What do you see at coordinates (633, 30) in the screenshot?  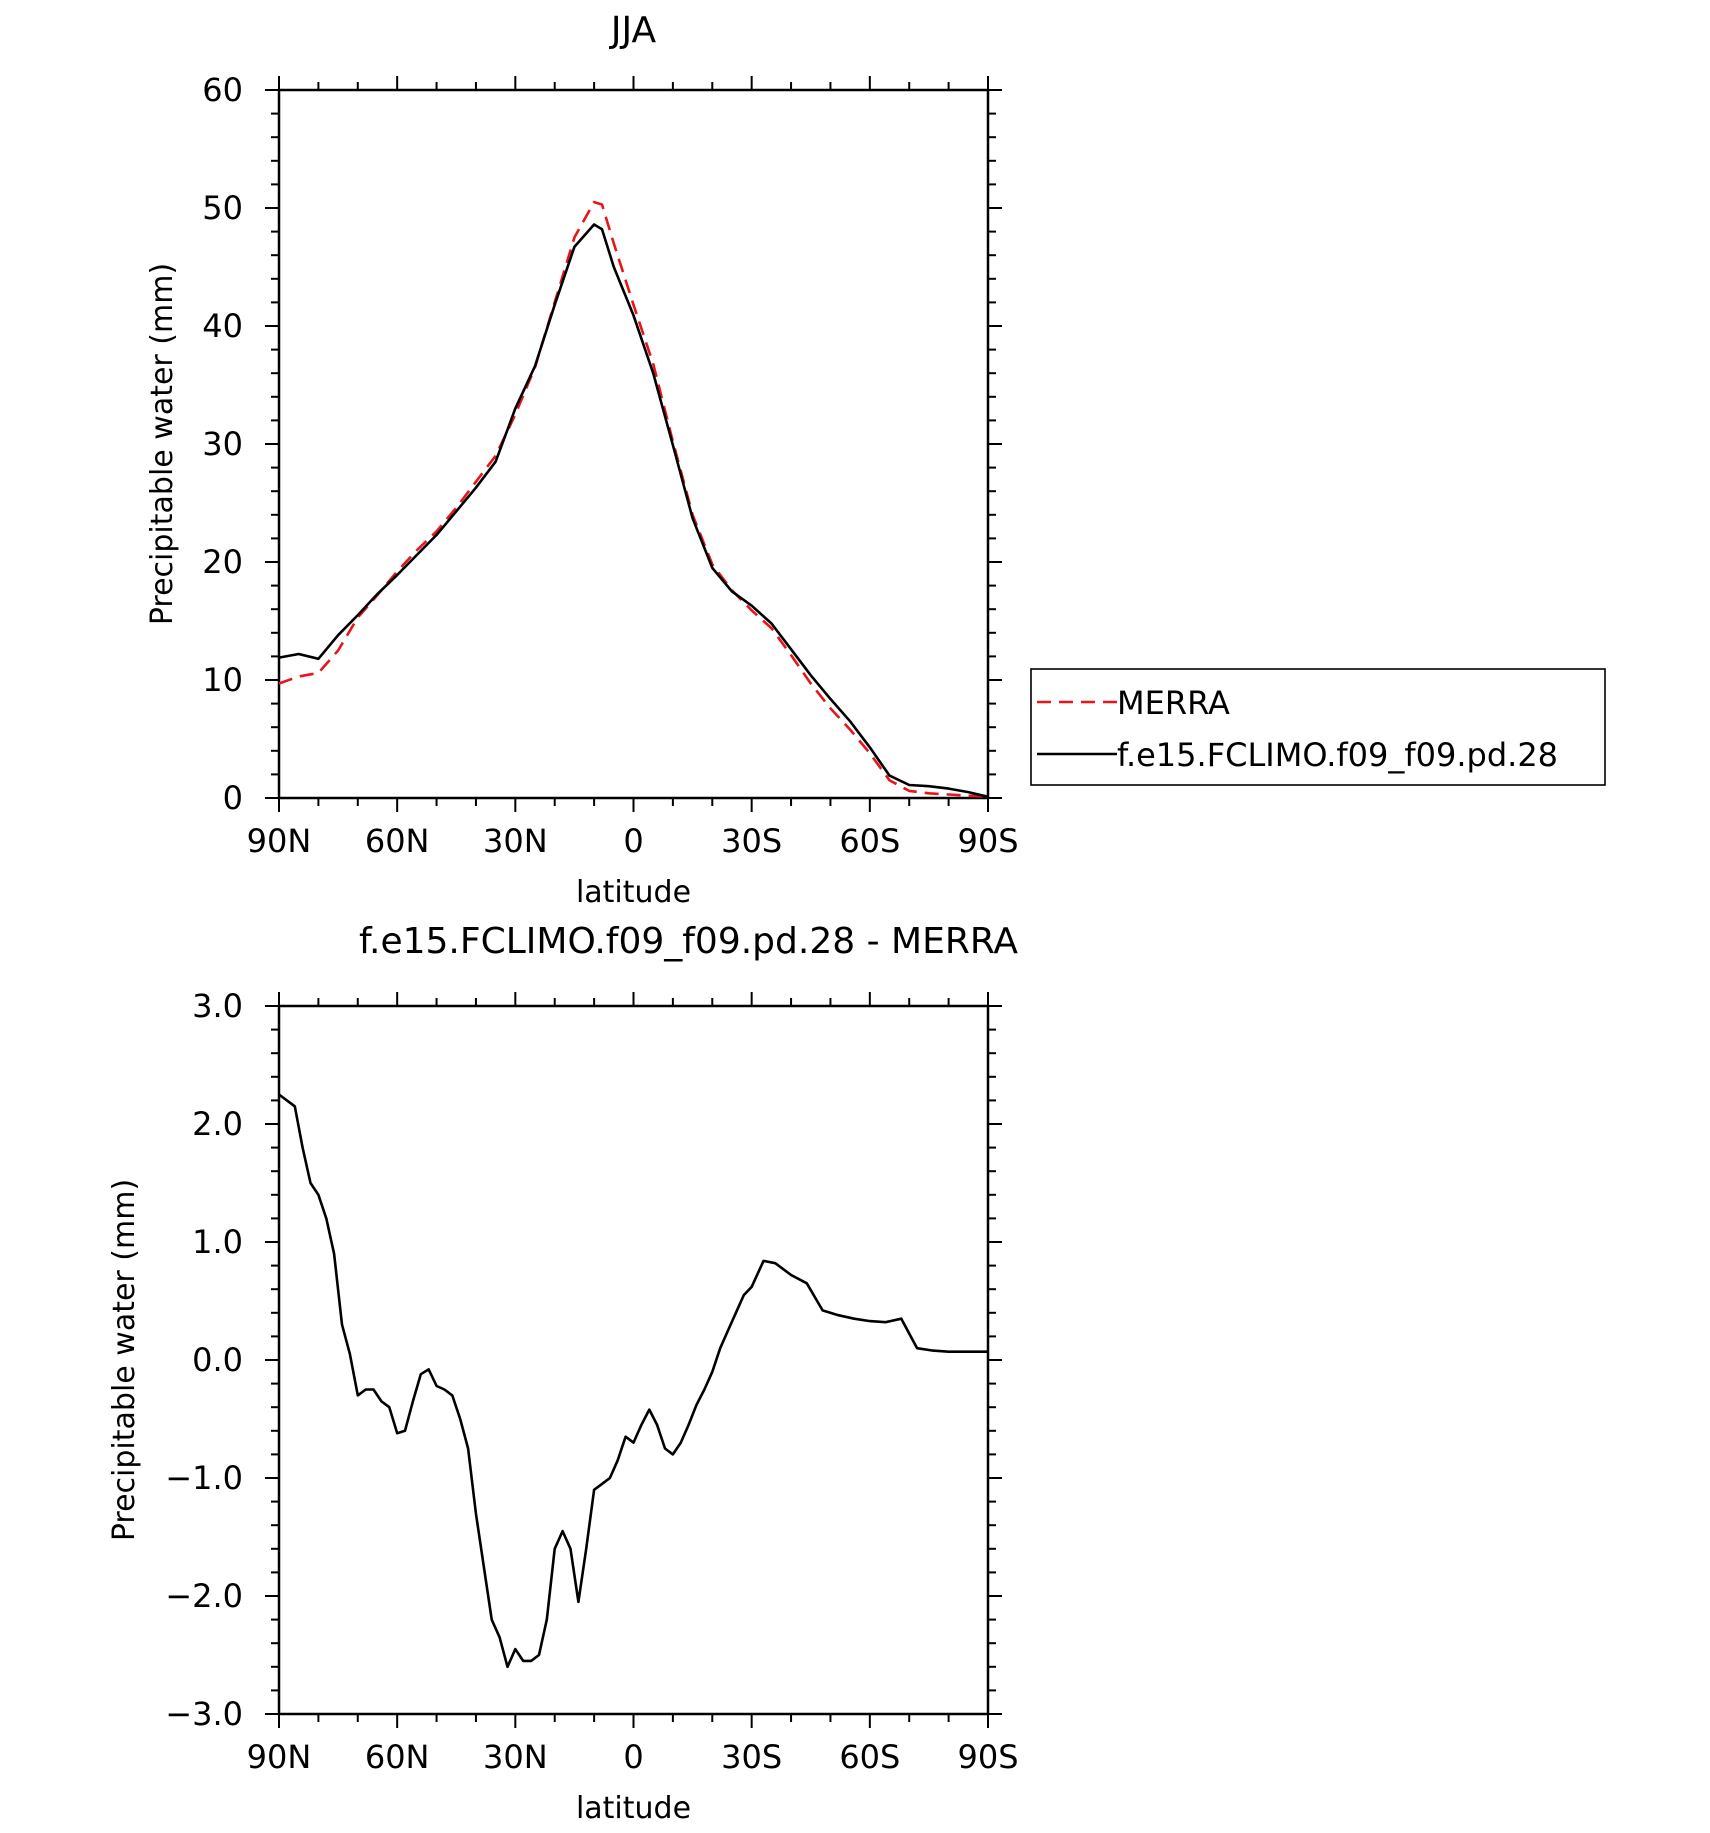 I see `chart-title: JJA` at bounding box center [633, 30].